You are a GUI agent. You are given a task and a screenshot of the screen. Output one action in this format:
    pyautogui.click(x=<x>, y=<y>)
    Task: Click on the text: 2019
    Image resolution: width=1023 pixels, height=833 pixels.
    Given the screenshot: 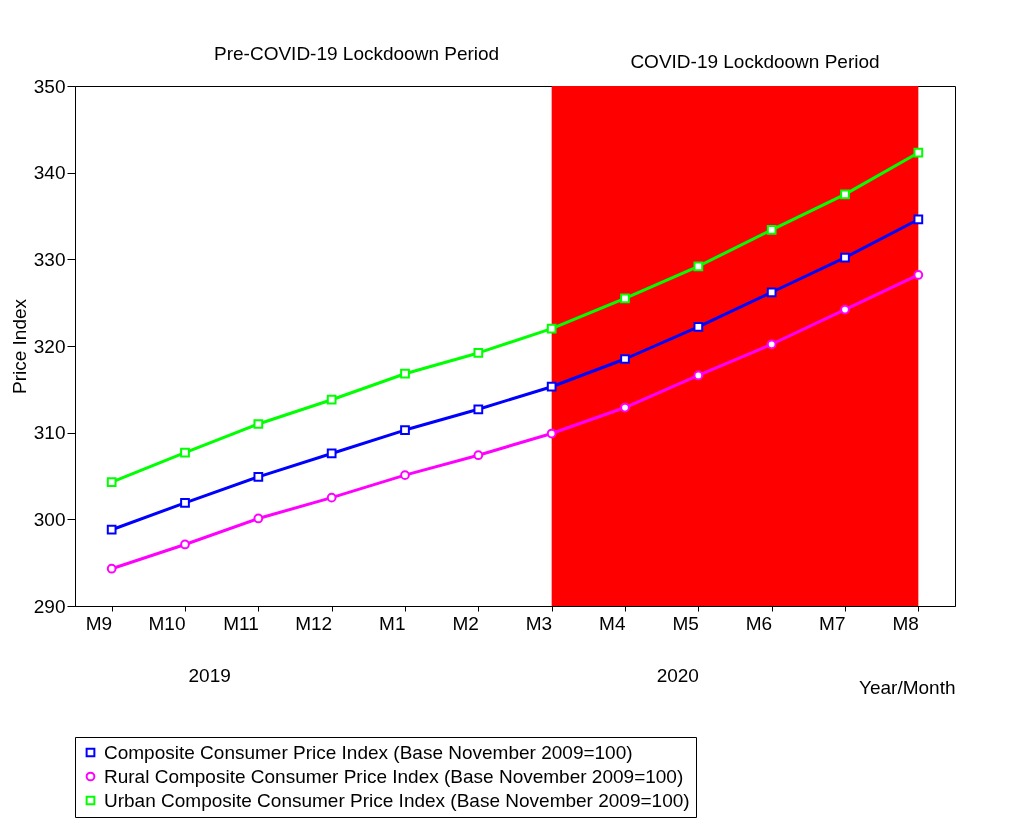 What is the action you would take?
    pyautogui.click(x=209, y=675)
    